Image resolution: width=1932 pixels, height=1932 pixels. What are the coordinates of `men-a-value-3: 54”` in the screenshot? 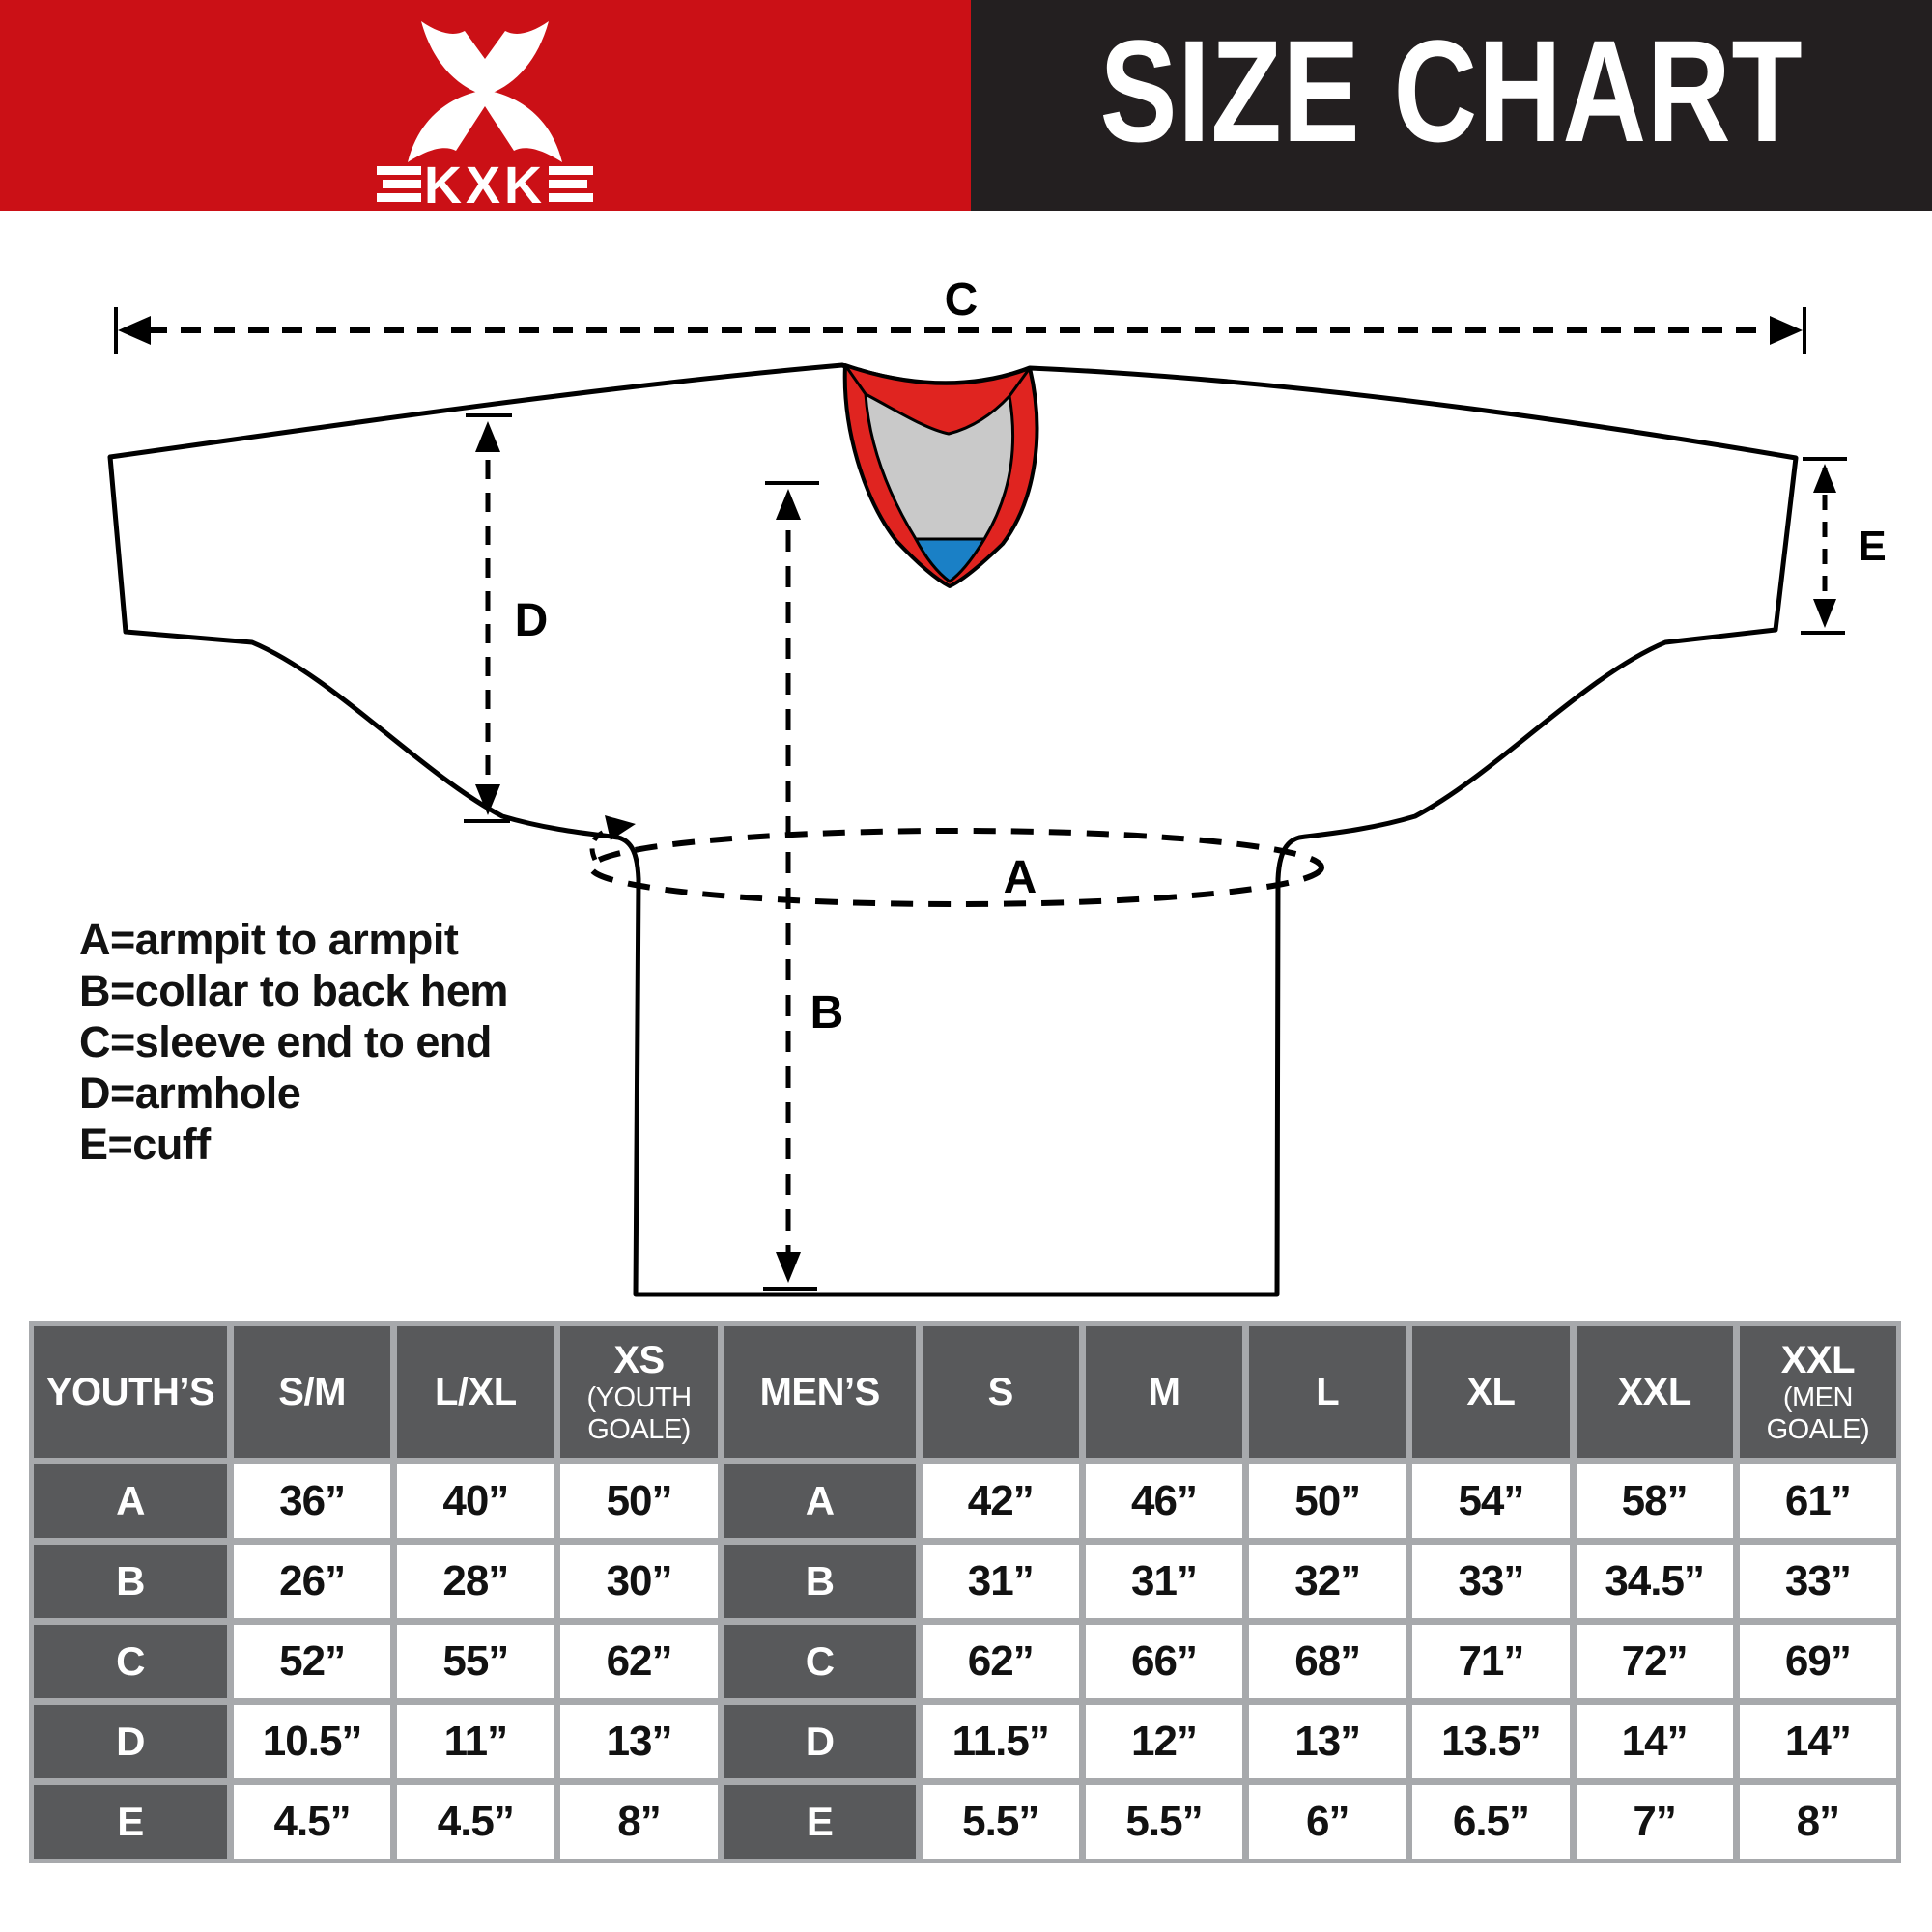 It's located at (1491, 1501).